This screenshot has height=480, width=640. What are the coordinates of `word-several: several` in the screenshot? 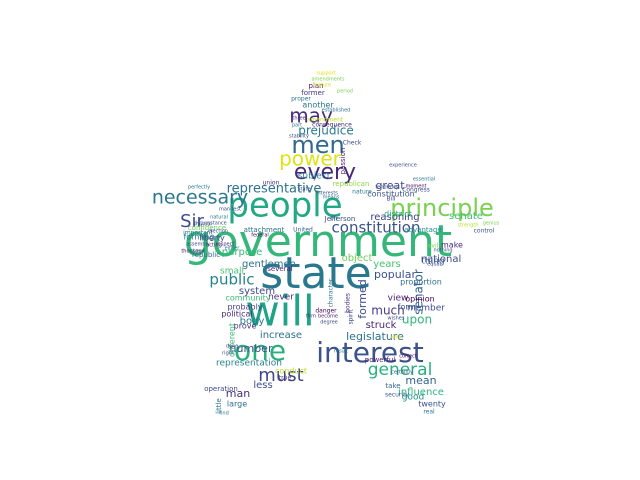 It's located at (280, 269).